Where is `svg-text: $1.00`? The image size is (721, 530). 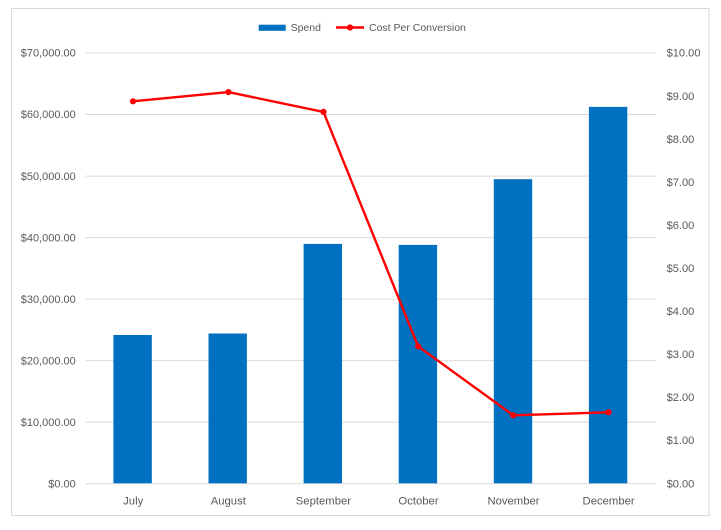
svg-text: $1.00 is located at coordinates (681, 441).